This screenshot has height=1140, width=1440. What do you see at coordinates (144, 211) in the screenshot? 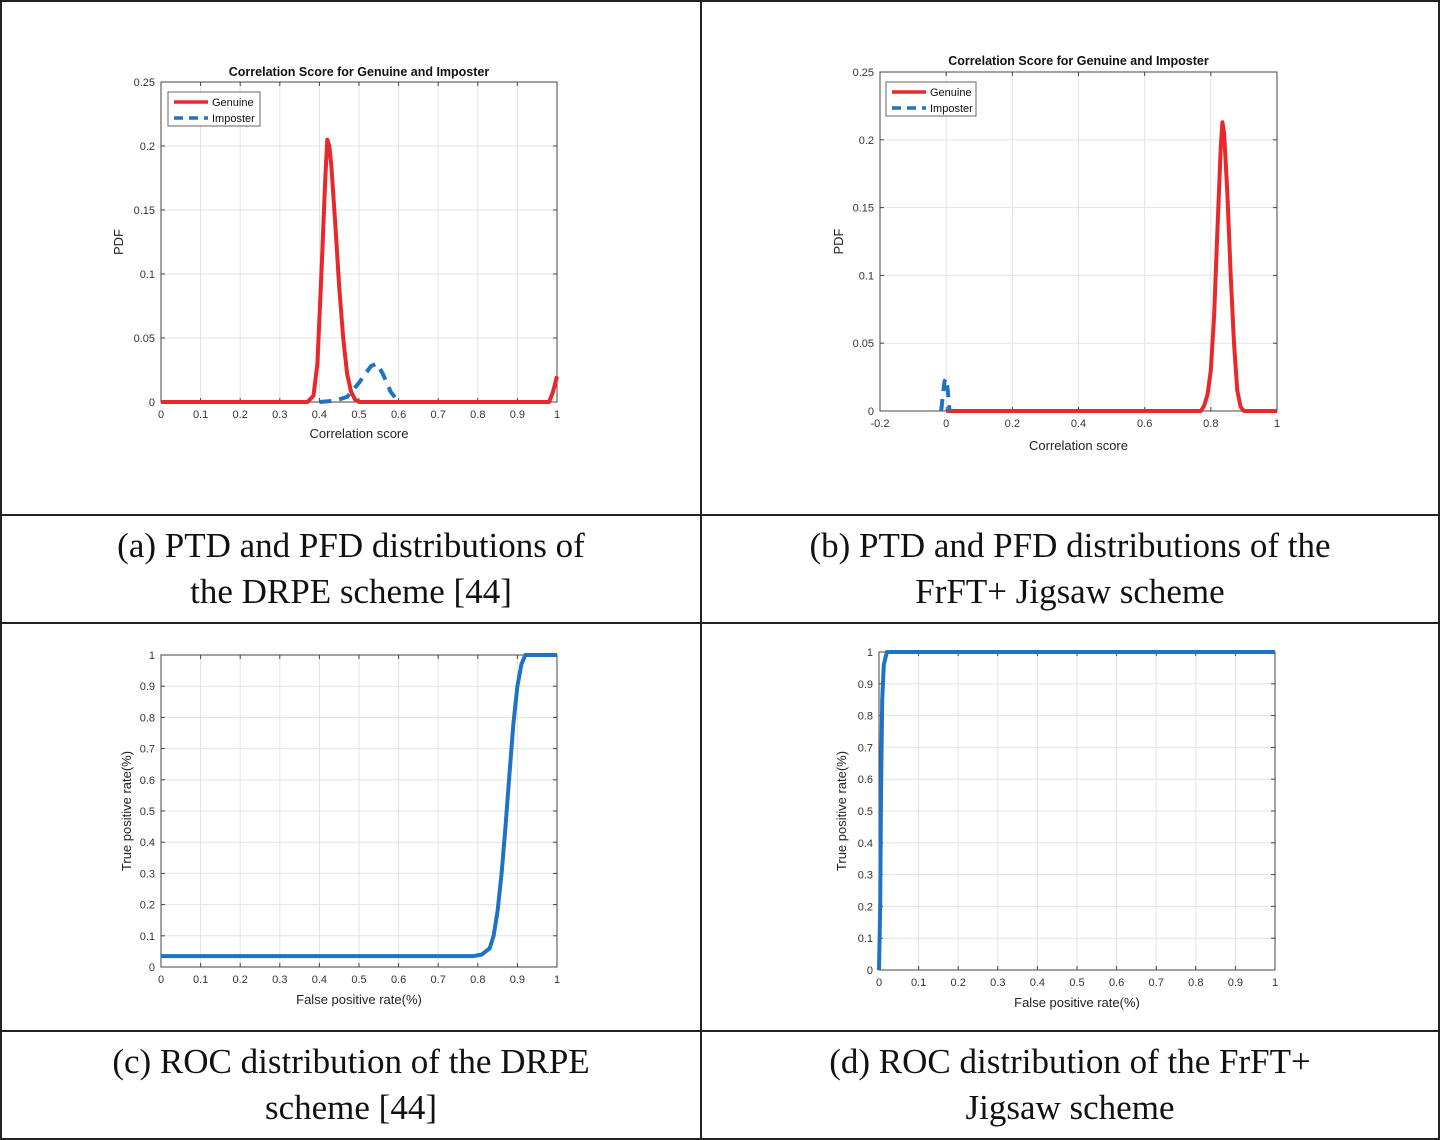
I see `y-tick-label: 0.15` at bounding box center [144, 211].